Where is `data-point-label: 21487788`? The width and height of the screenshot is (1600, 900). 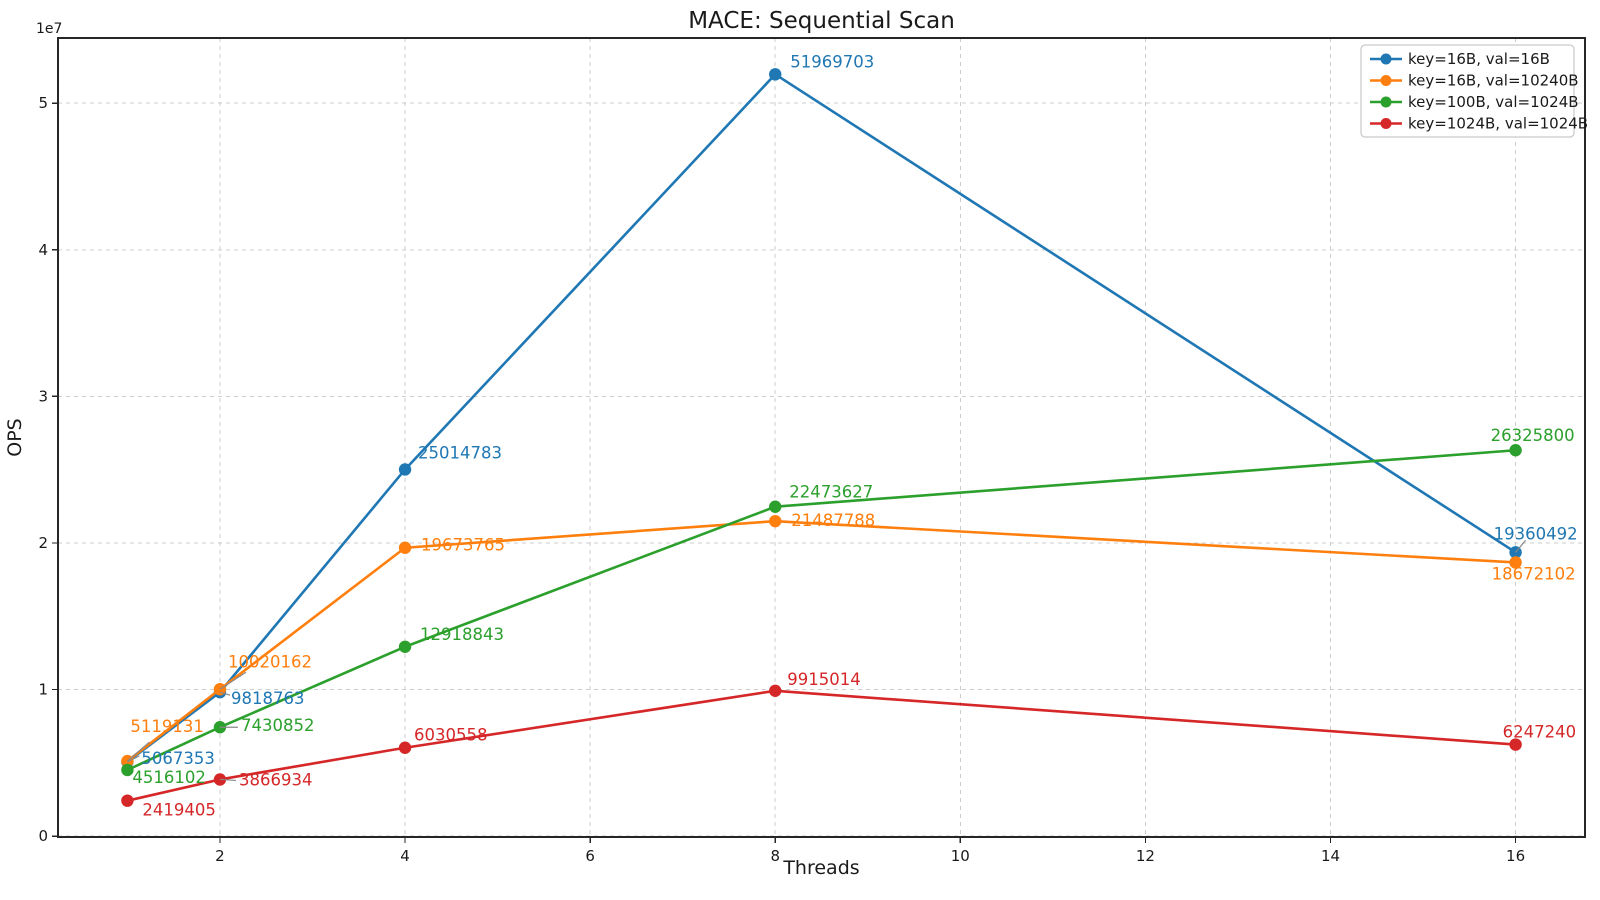
data-point-label: 21487788 is located at coordinates (833, 520).